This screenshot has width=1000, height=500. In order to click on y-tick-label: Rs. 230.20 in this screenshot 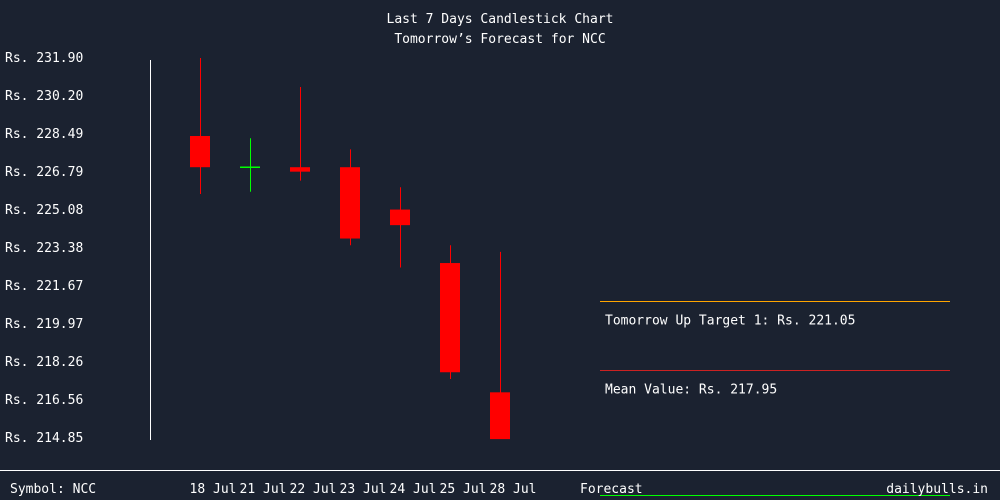, I will do `click(44, 96)`.